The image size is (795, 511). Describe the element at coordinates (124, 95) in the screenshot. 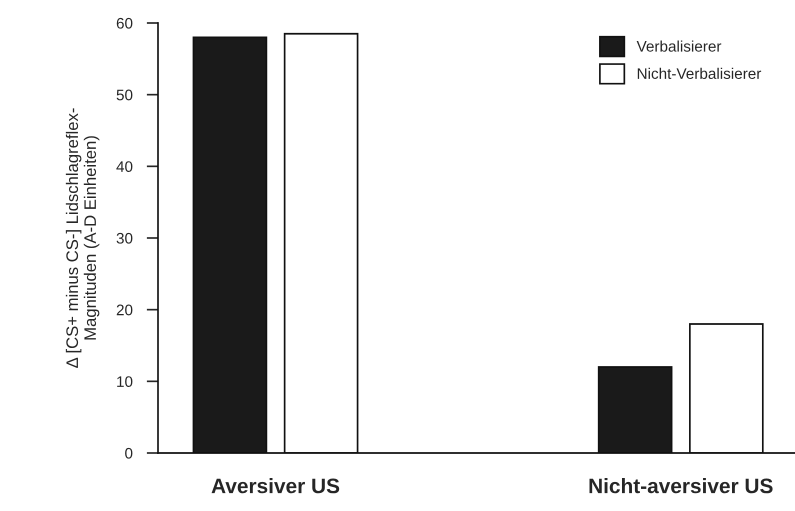

I see `y-tick-label: 50` at that location.